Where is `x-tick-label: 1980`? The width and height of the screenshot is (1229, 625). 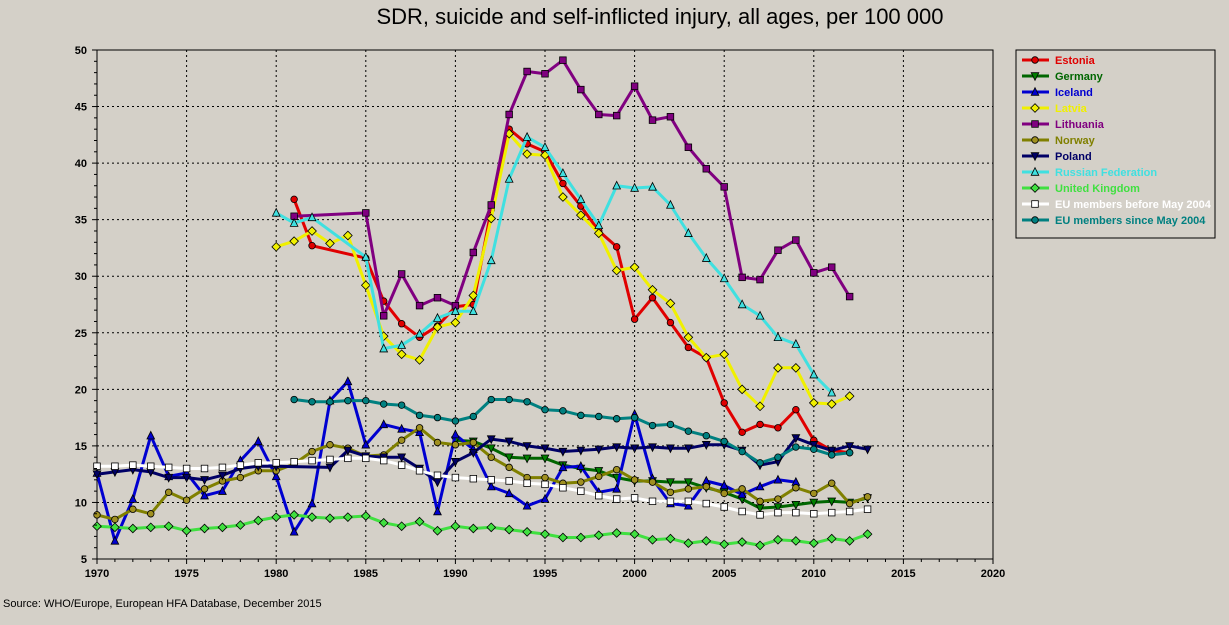 x-tick-label: 1980 is located at coordinates (276, 574).